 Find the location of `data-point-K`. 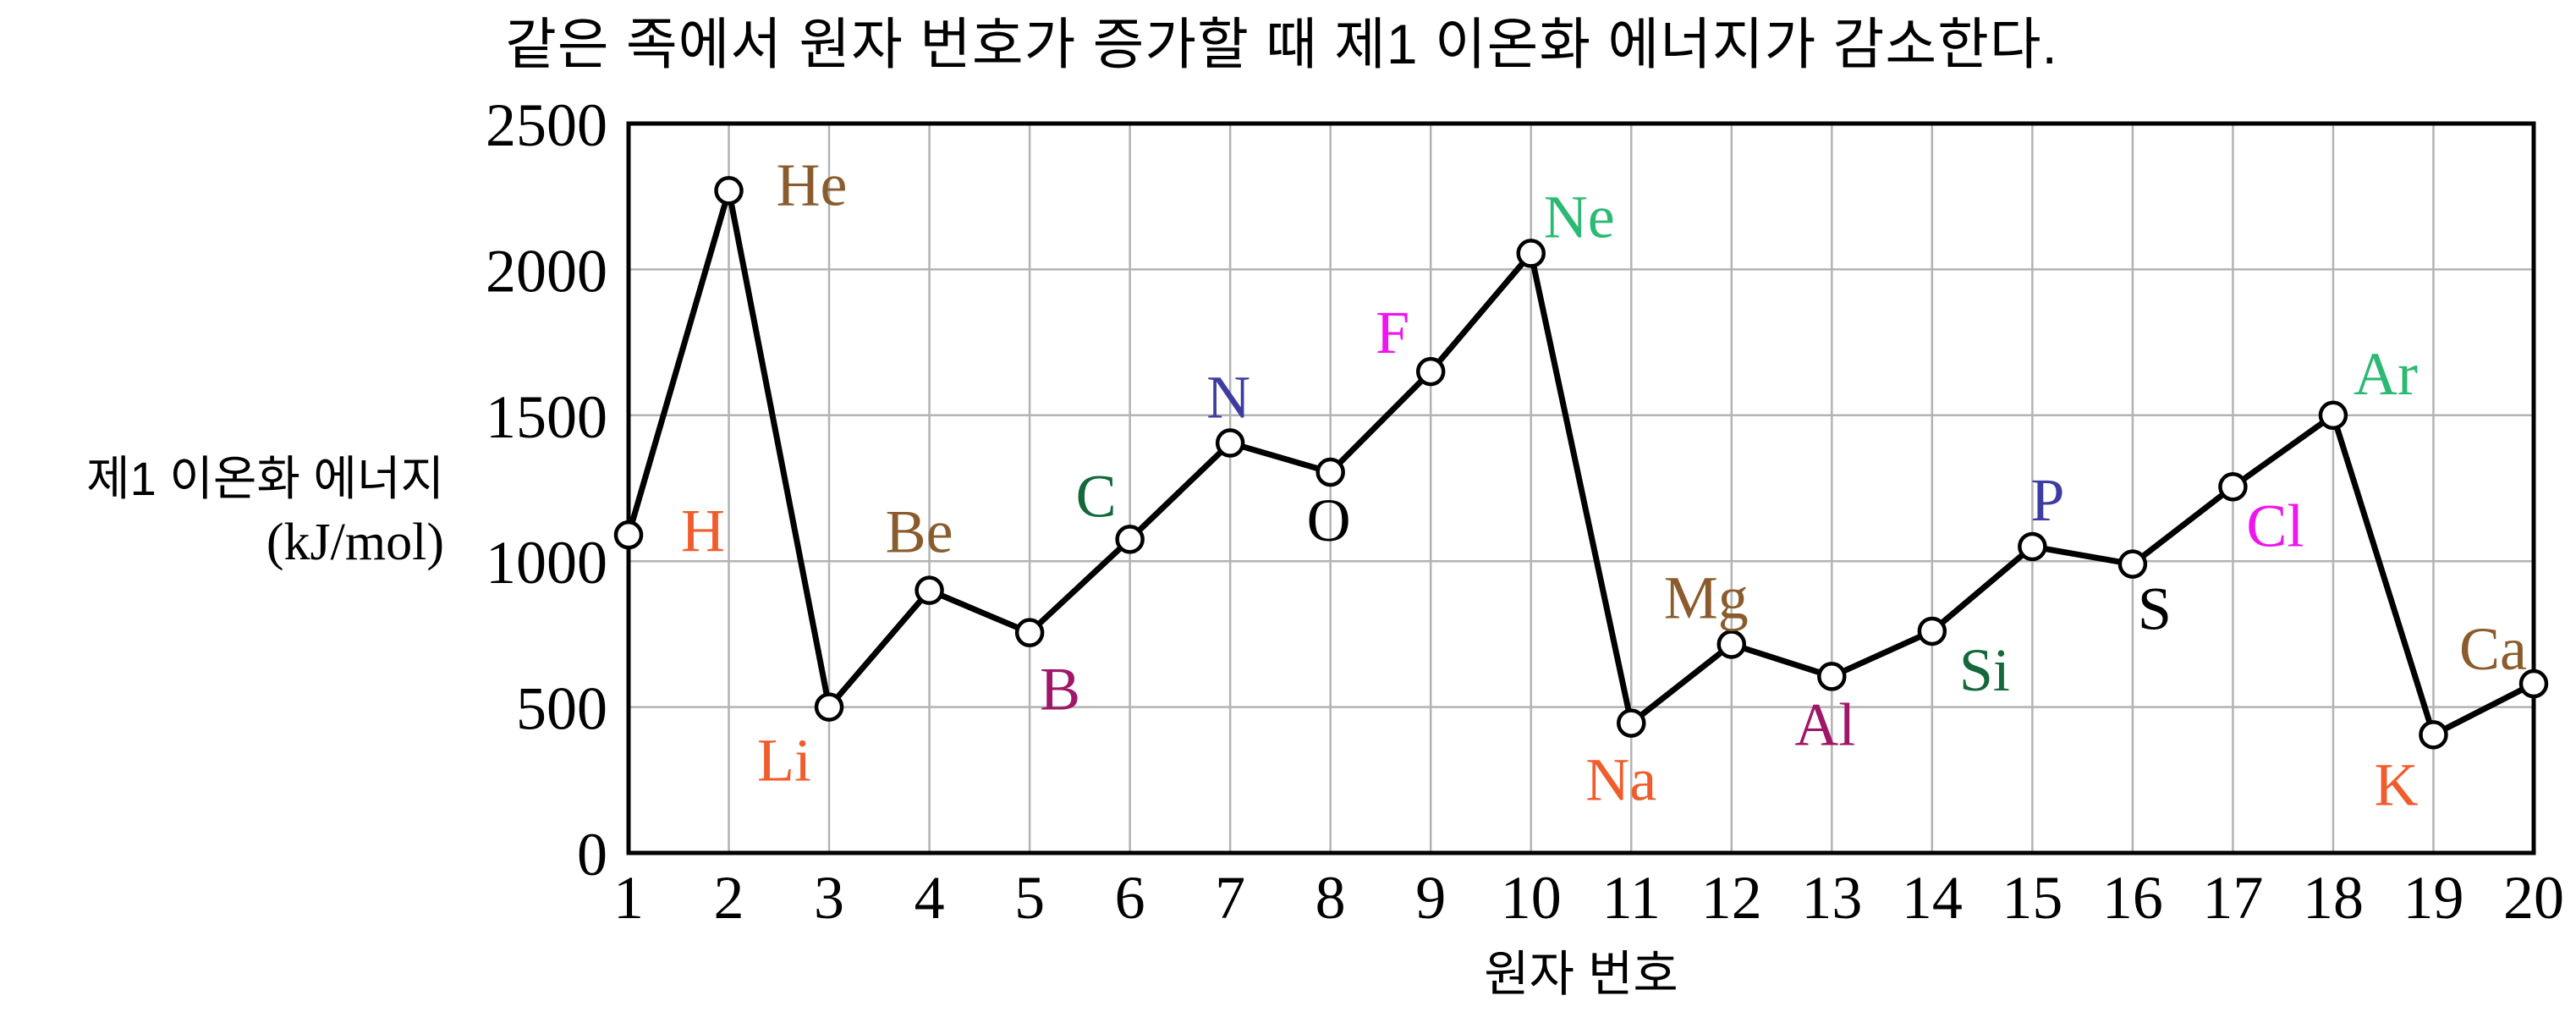

data-point-K is located at coordinates (2434, 735).